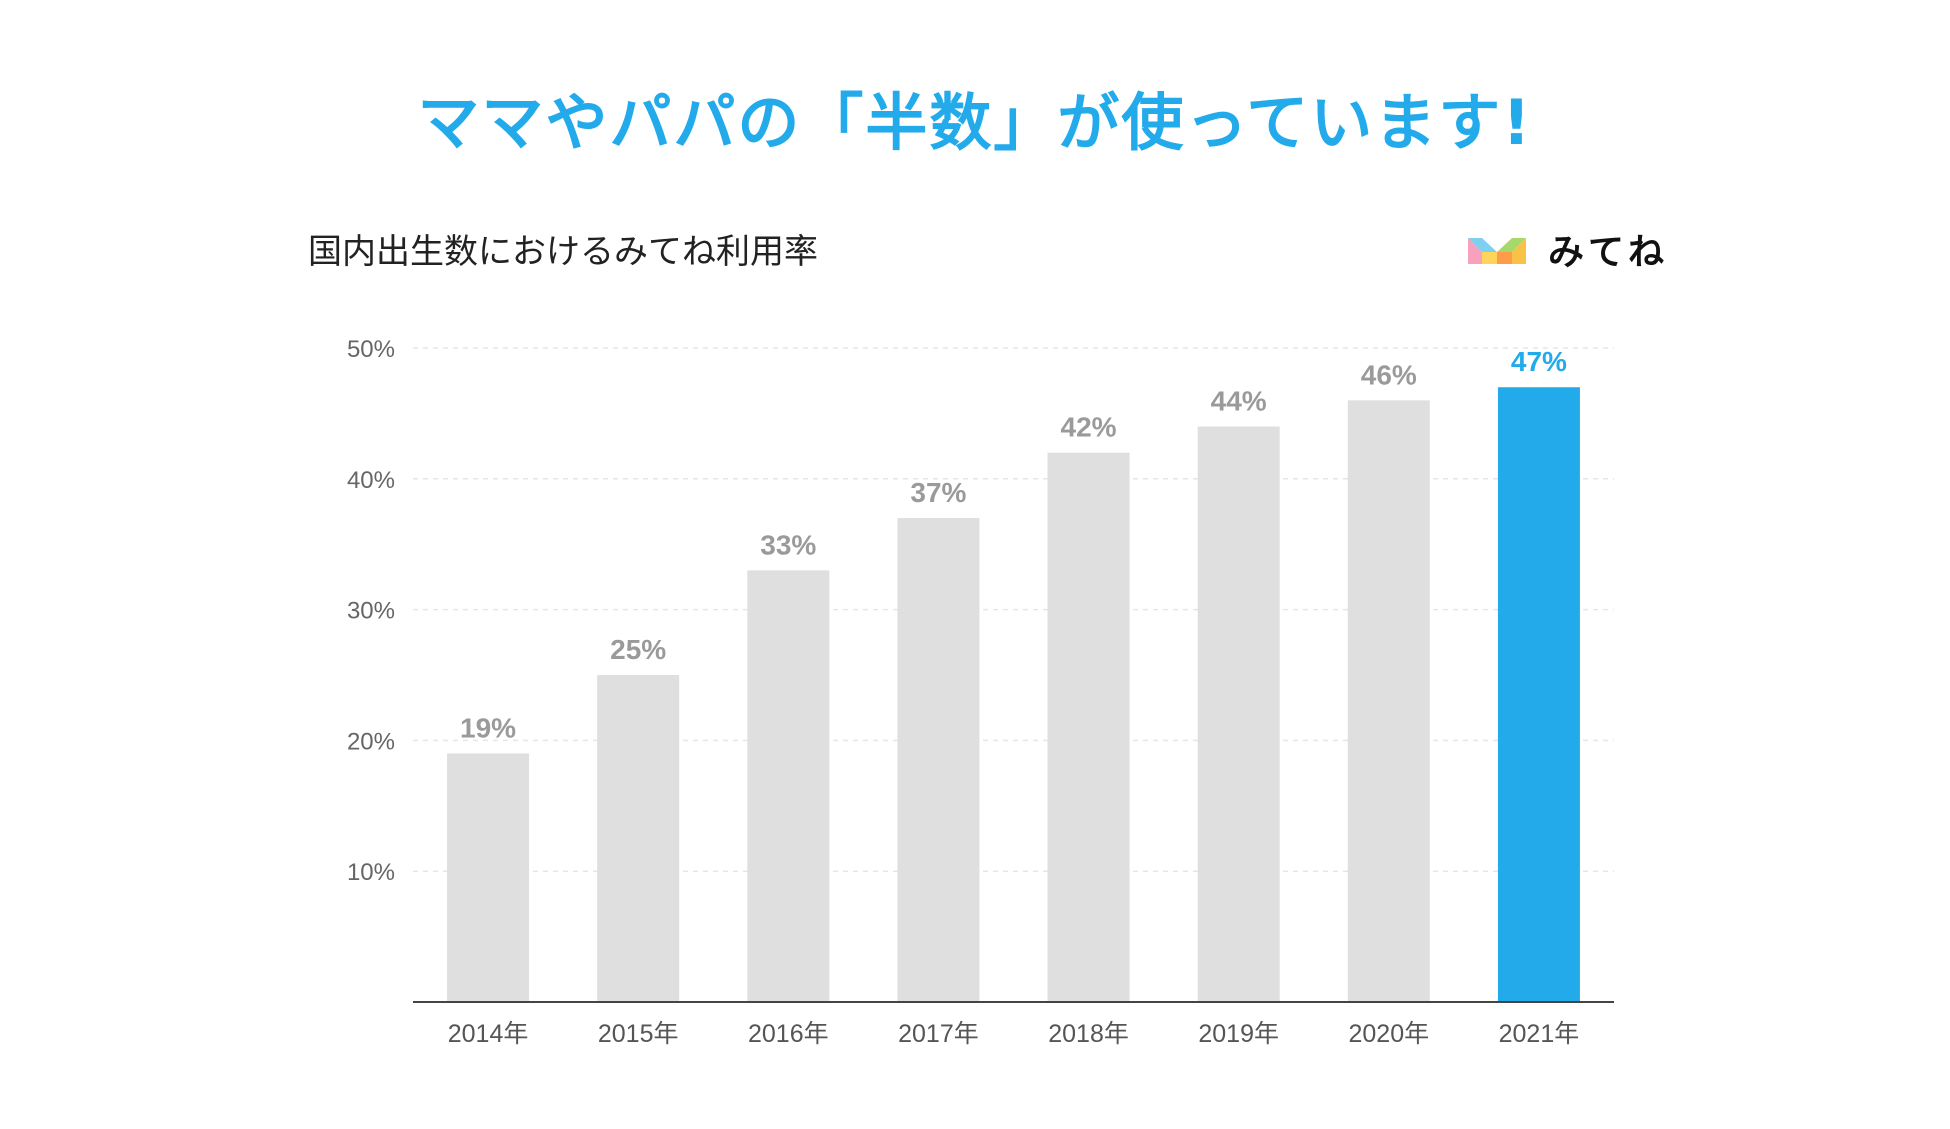  I want to click on mitene-logo-icon, so click(1497, 251).